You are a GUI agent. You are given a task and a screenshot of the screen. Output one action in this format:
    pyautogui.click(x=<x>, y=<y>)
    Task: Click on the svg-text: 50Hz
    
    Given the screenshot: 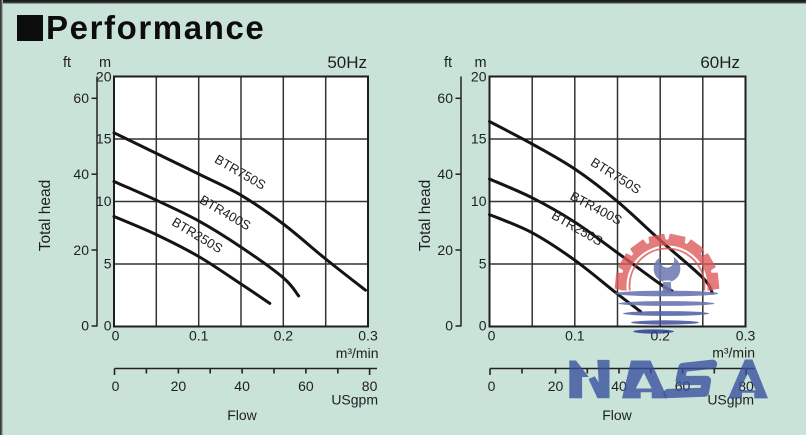 What is the action you would take?
    pyautogui.click(x=347, y=62)
    